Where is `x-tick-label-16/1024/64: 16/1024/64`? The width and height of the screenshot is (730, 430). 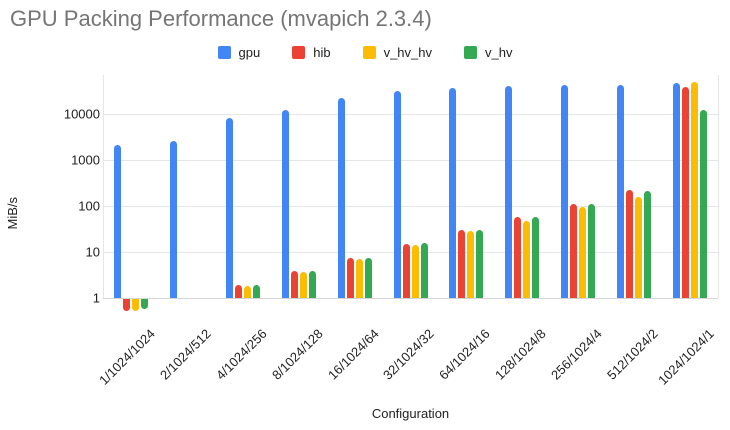 x-tick-label-16/1024/64: 16/1024/64 is located at coordinates (353, 354).